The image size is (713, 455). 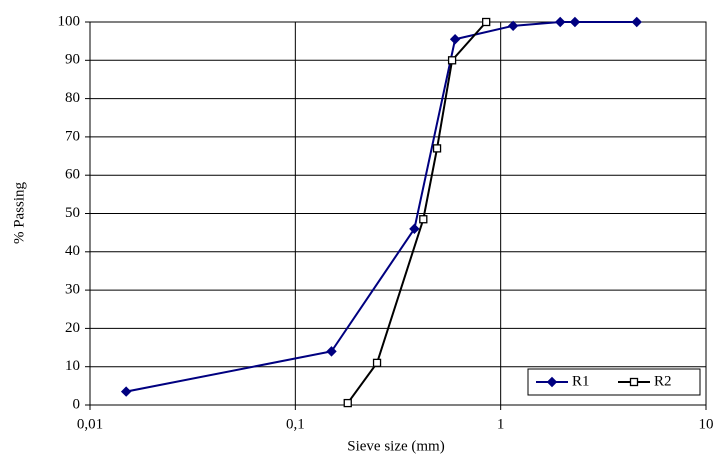 What do you see at coordinates (72, 175) in the screenshot?
I see `y-tick-label: 60` at bounding box center [72, 175].